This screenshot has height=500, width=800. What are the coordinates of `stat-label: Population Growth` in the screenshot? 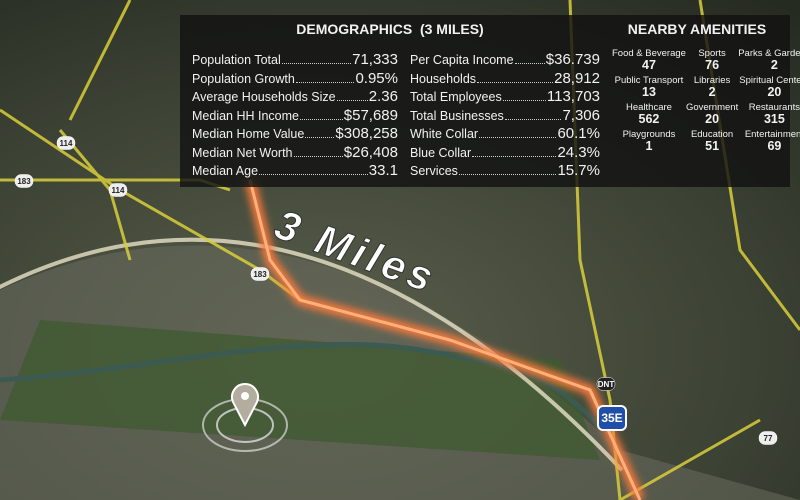 It's located at (243, 78).